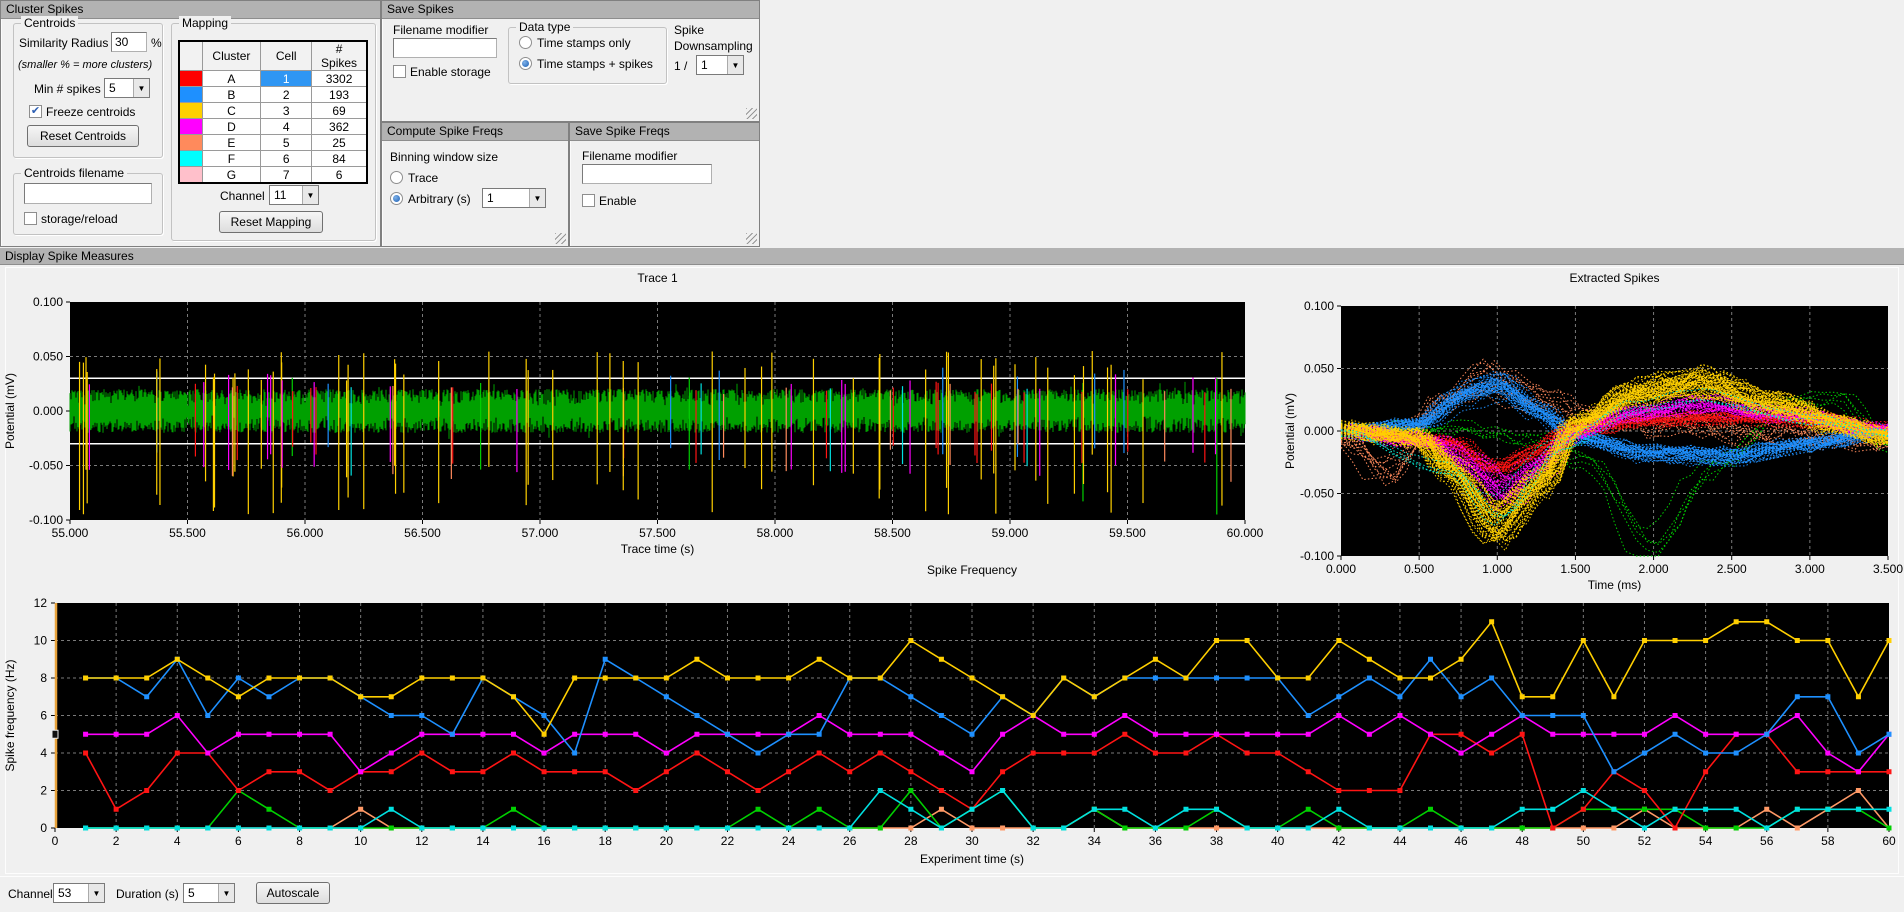  What do you see at coordinates (238, 841) in the screenshot?
I see `svg-text: 6` at bounding box center [238, 841].